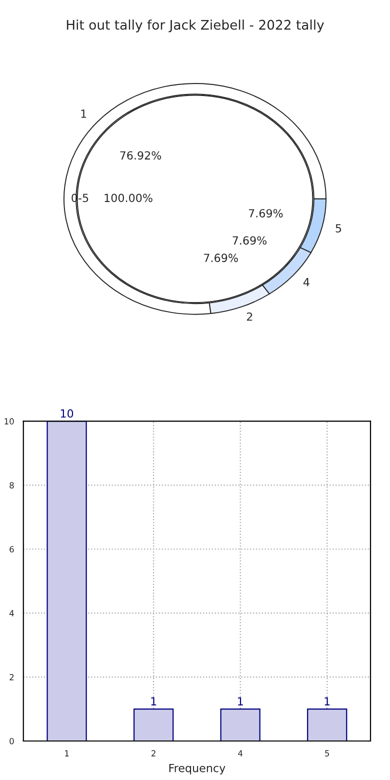 The height and width of the screenshot is (780, 390). Describe the element at coordinates (12, 741) in the screenshot. I see `y-tick-label: 0` at that location.